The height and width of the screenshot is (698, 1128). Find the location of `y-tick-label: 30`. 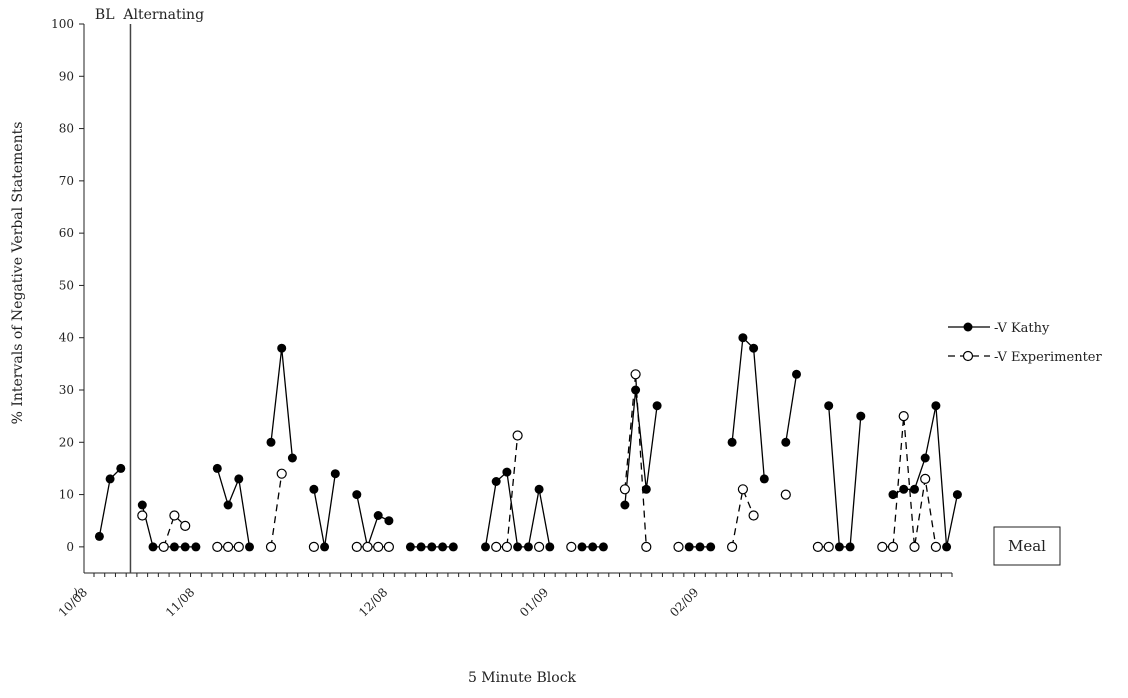

y-tick-label: 30 is located at coordinates (66, 390).